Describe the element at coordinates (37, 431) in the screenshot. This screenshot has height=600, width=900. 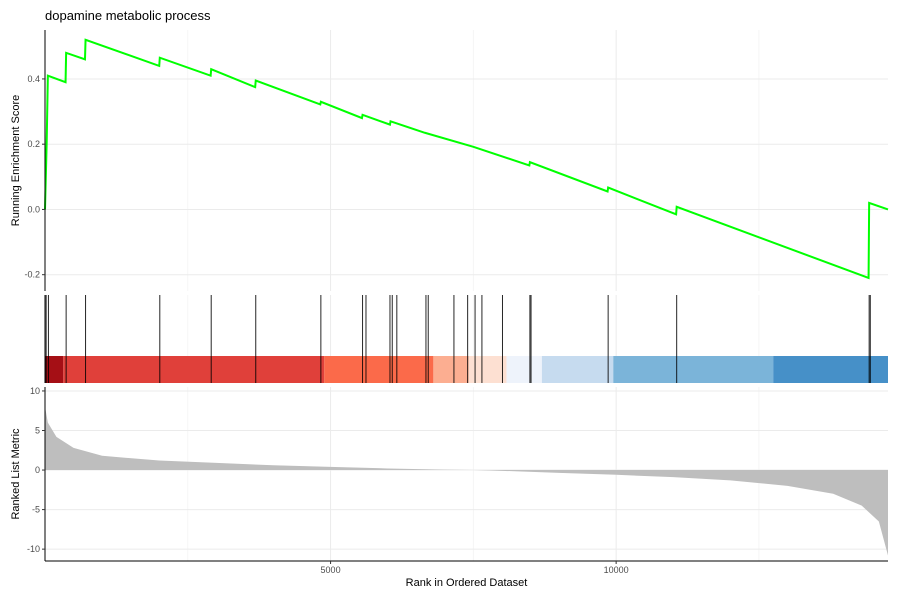
I see `y-tick-label: 5` at that location.